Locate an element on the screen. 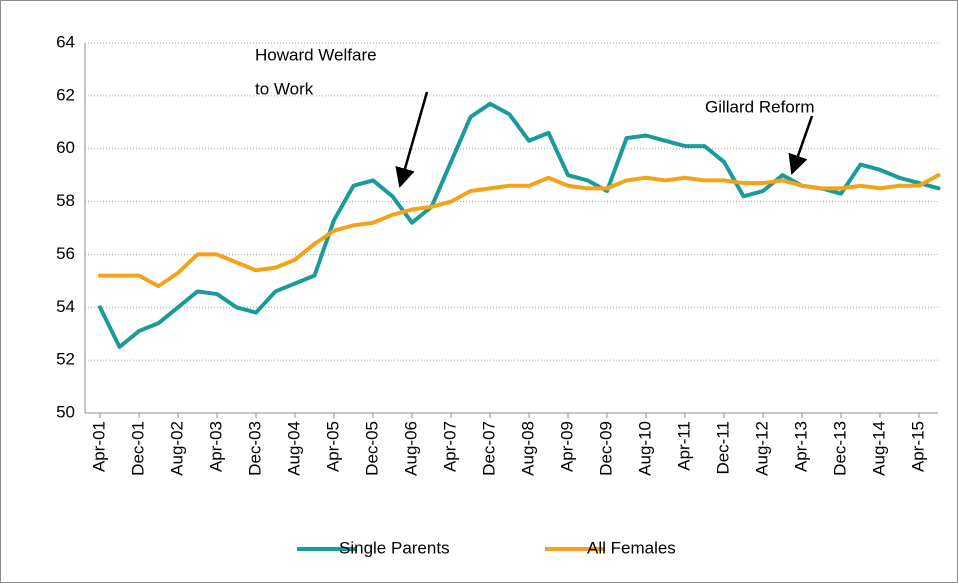 This screenshot has height=583, width=958. y-tick-label: 50 is located at coordinates (65, 411).